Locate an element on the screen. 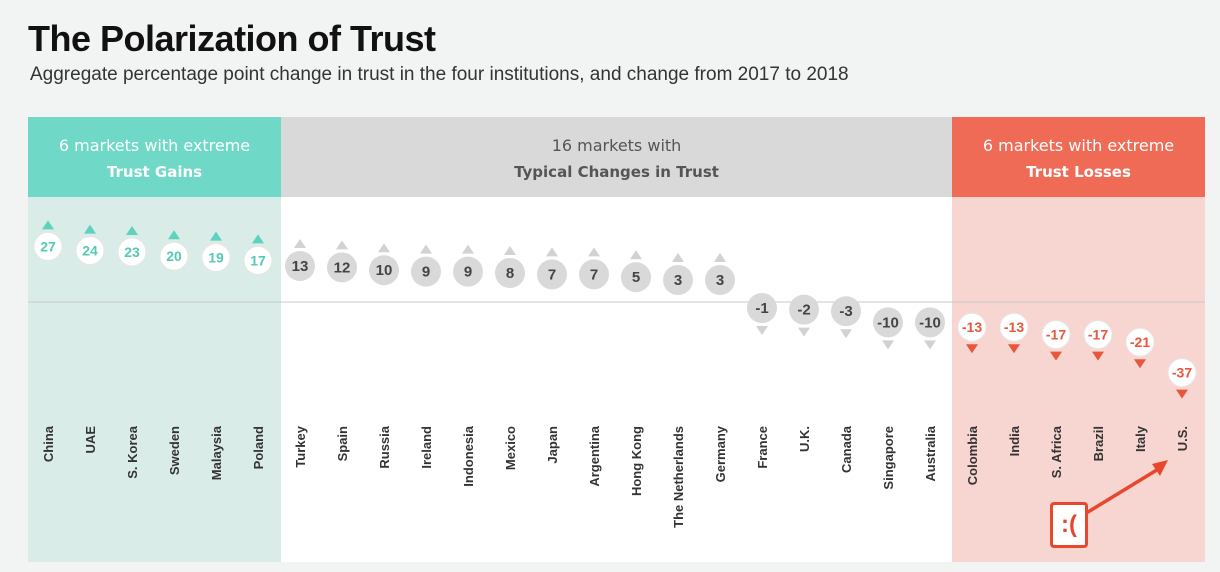  value-bubble-the-netherlands is located at coordinates (678, 280).